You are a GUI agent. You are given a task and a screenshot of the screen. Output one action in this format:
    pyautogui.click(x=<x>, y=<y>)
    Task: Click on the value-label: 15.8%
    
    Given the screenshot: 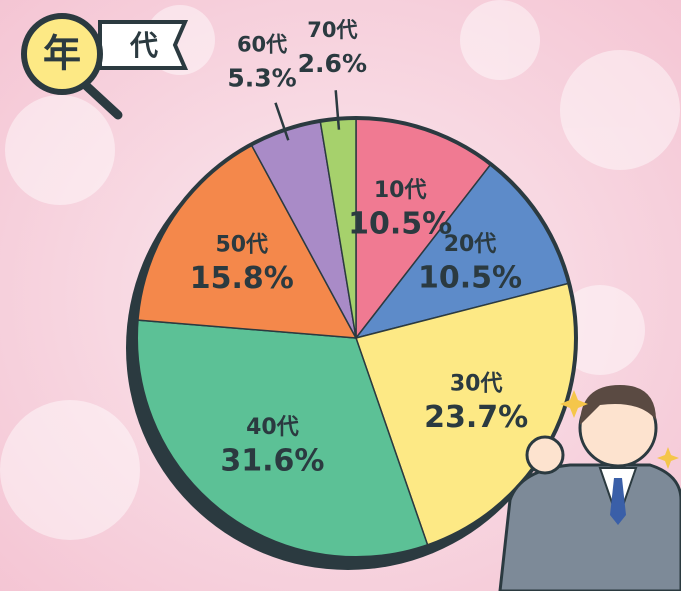 What is the action you would take?
    pyautogui.click(x=242, y=278)
    